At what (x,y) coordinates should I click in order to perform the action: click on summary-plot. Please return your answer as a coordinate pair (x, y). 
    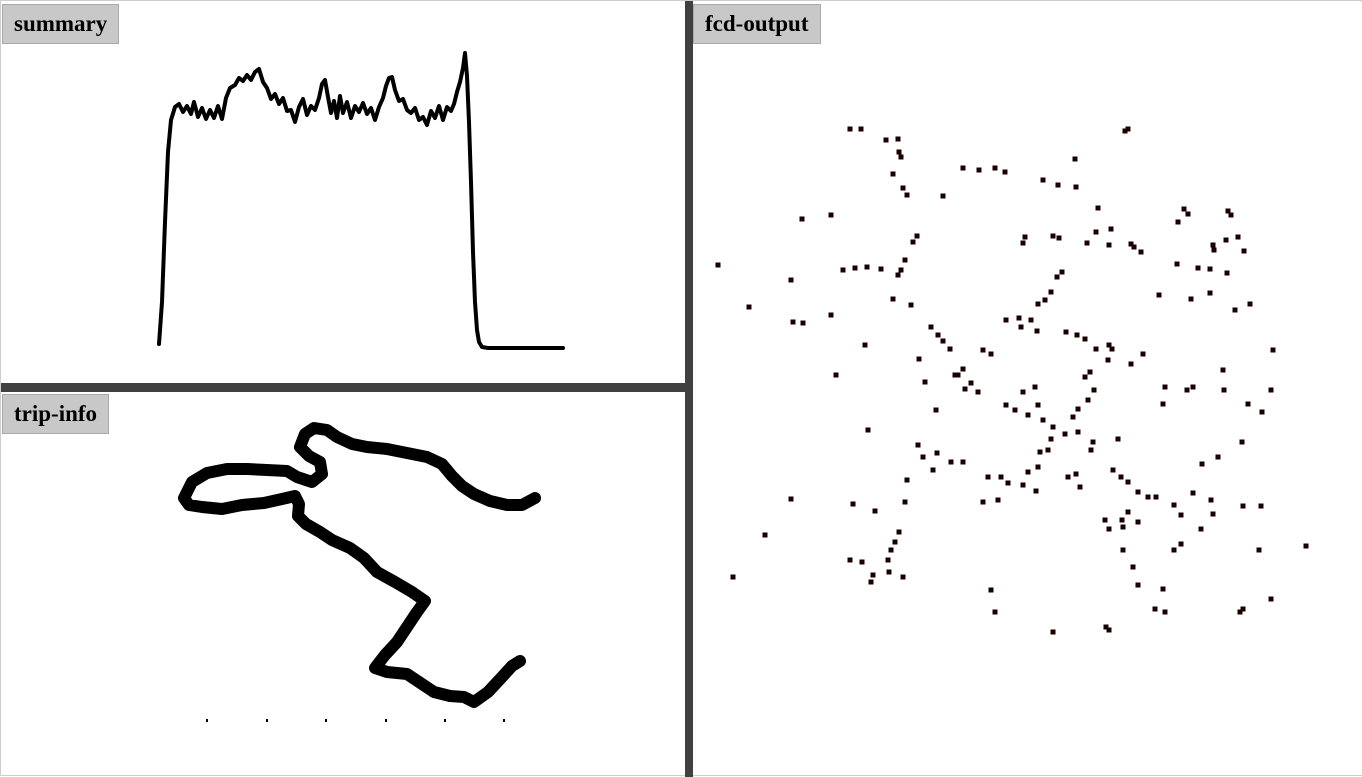
    Looking at the image, I should click on (361, 200).